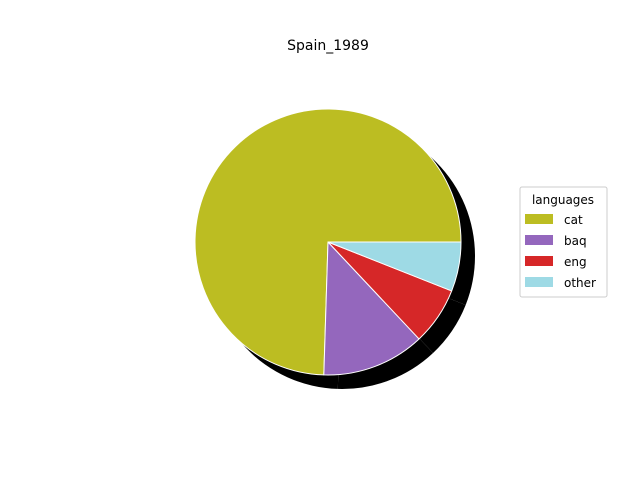  Describe the element at coordinates (560, 283) in the screenshot. I see `legend-item-other: other` at that location.